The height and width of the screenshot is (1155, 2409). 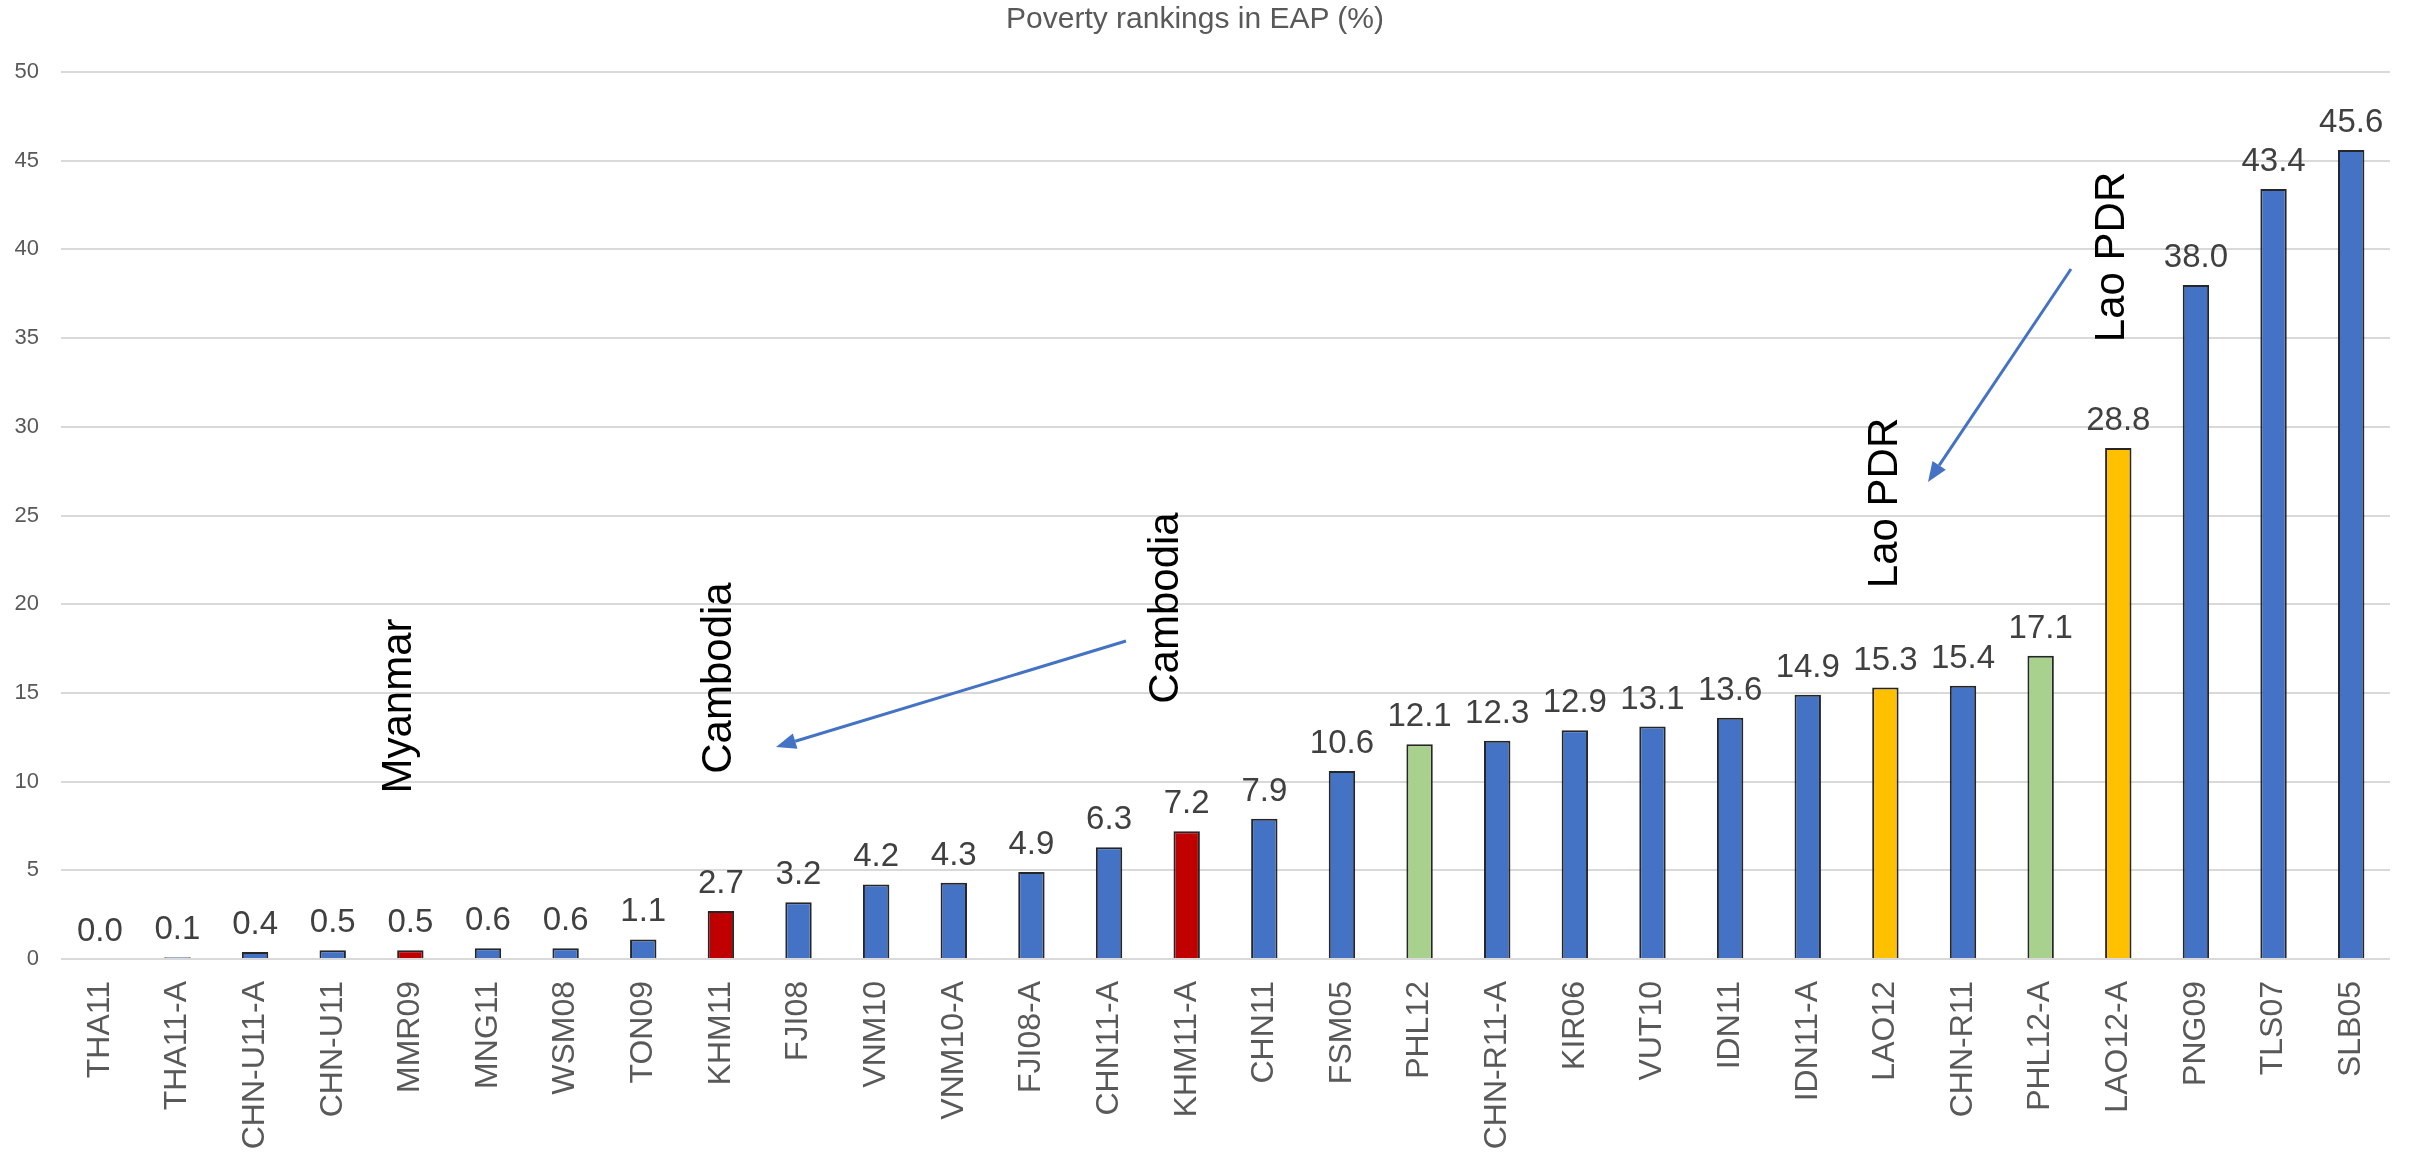 I want to click on x-tick-label: KHM11, so click(x=718, y=1033).